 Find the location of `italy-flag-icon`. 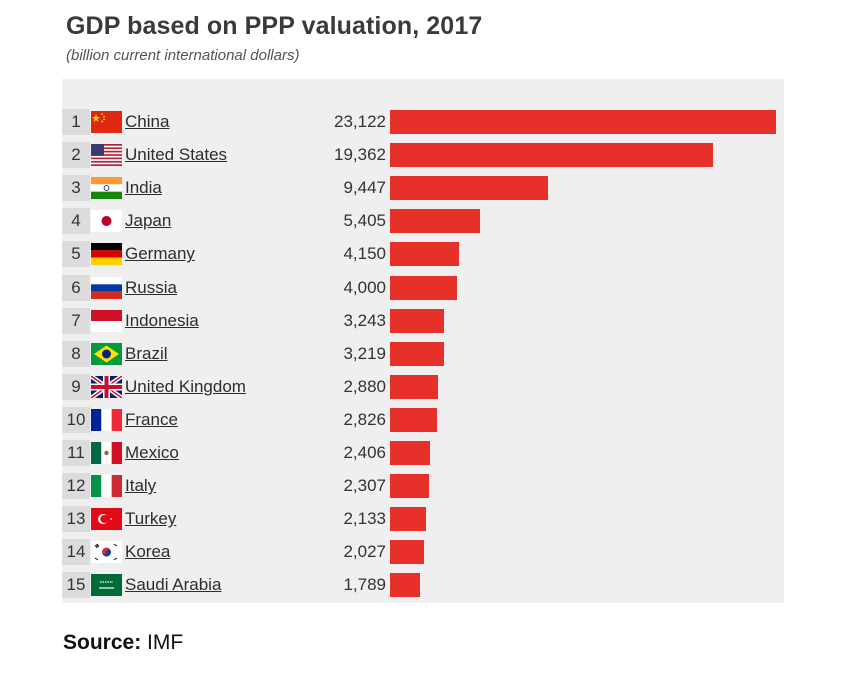

italy-flag-icon is located at coordinates (106, 486).